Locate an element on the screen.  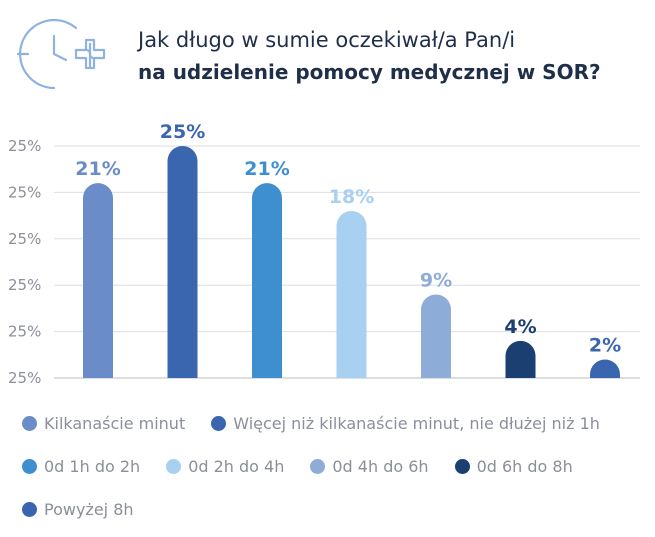
data-label: 9% is located at coordinates (436, 280).